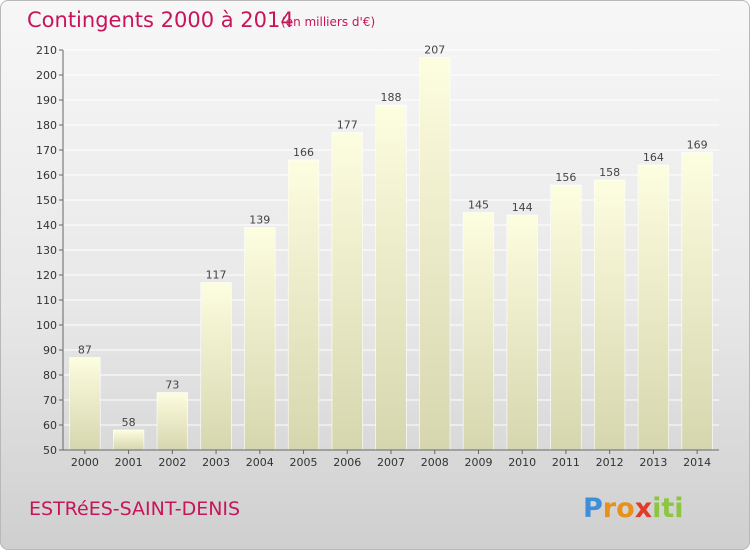 The height and width of the screenshot is (550, 750). Describe the element at coordinates (172, 421) in the screenshot. I see `bar-2002` at that location.